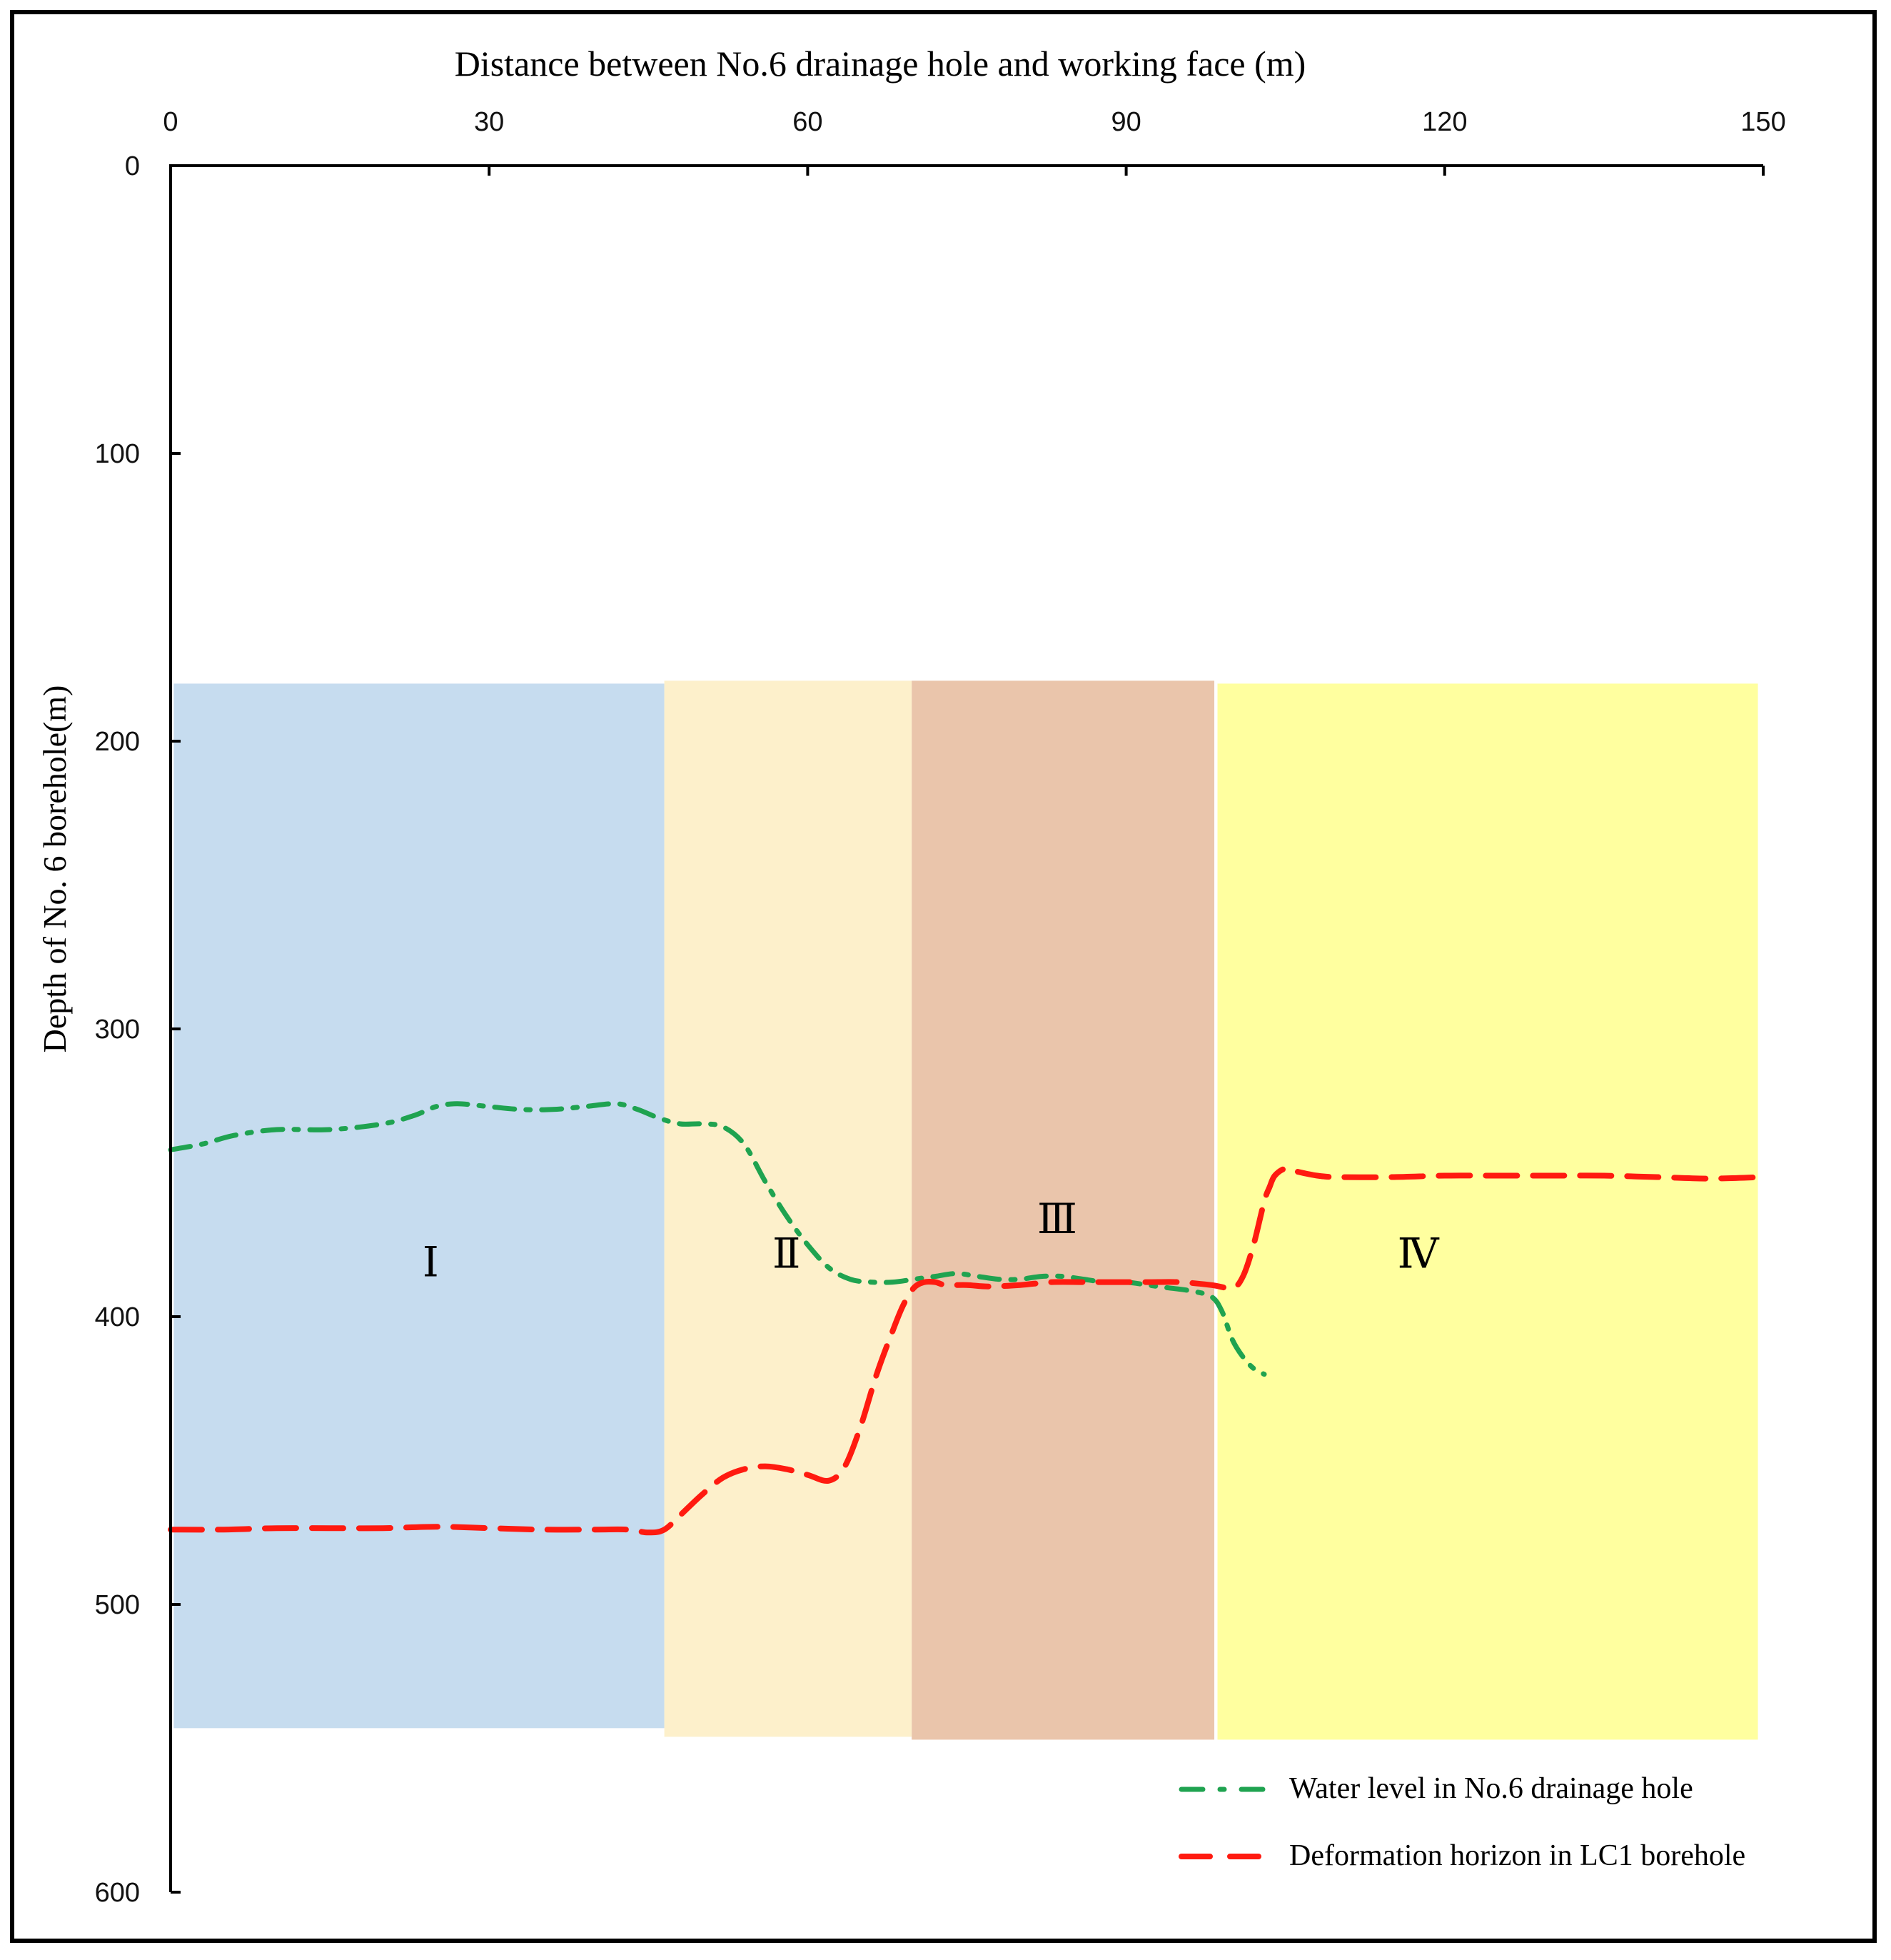 The height and width of the screenshot is (1960, 1891). I want to click on legend-item-2: Deformation horizon in LC1 borehole, so click(1462, 1855).